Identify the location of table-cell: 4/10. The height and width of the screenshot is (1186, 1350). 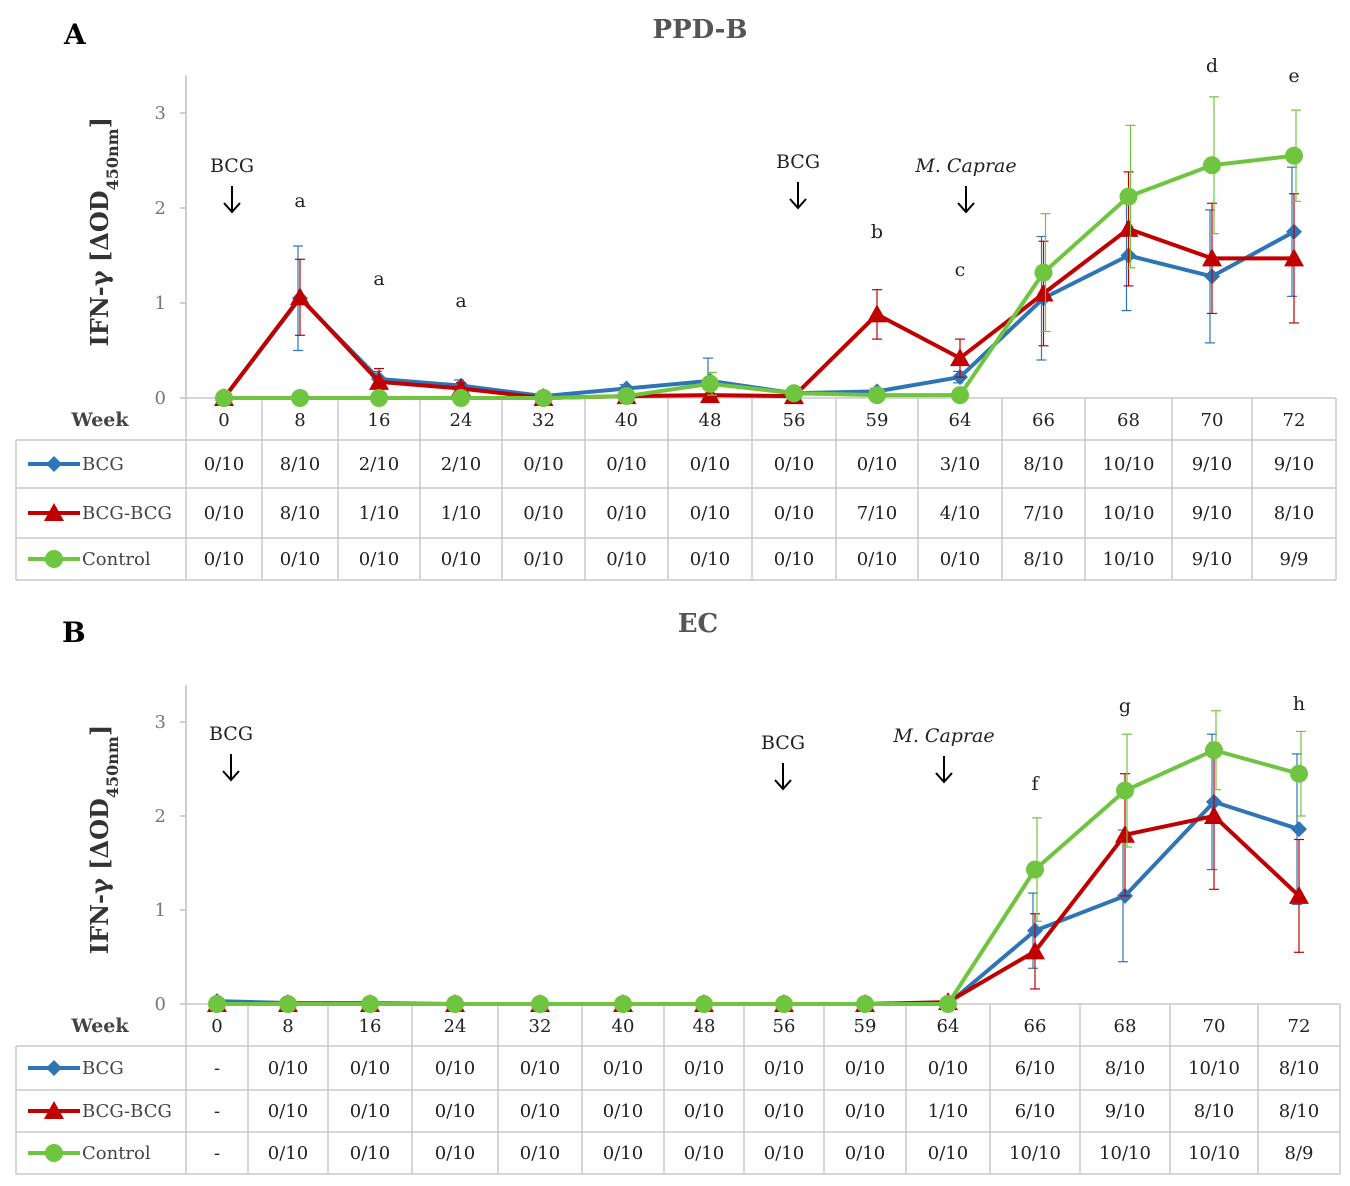
(960, 513).